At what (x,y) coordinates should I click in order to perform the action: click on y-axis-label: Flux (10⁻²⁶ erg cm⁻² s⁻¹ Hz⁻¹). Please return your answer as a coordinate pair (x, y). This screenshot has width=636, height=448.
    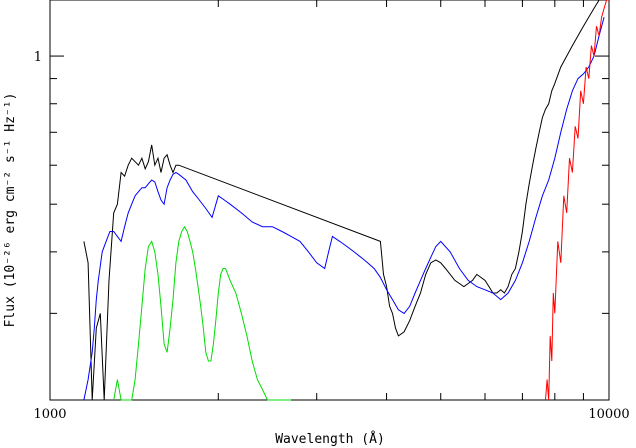
    Looking at the image, I should click on (10, 210).